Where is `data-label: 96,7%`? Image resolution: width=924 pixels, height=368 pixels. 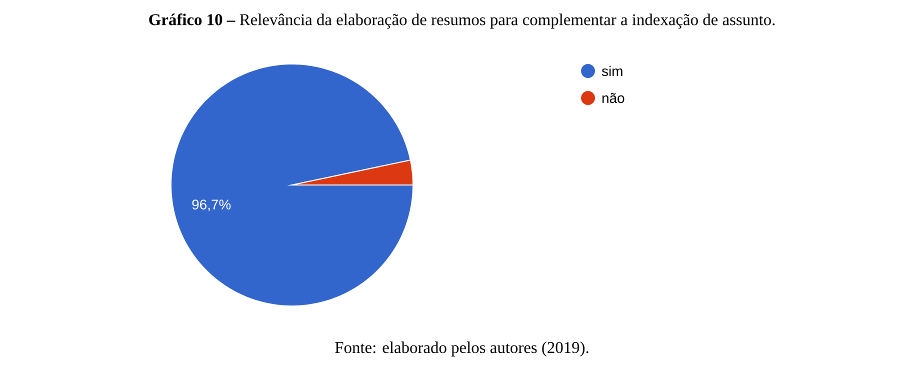 data-label: 96,7% is located at coordinates (211, 206).